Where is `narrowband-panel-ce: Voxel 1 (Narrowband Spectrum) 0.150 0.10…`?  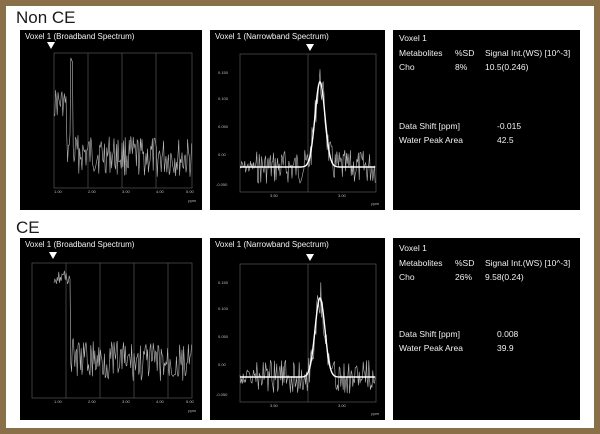
narrowband-panel-ce: Voxel 1 (Narrowband Spectrum) 0.150 0.10… is located at coordinates (297, 329).